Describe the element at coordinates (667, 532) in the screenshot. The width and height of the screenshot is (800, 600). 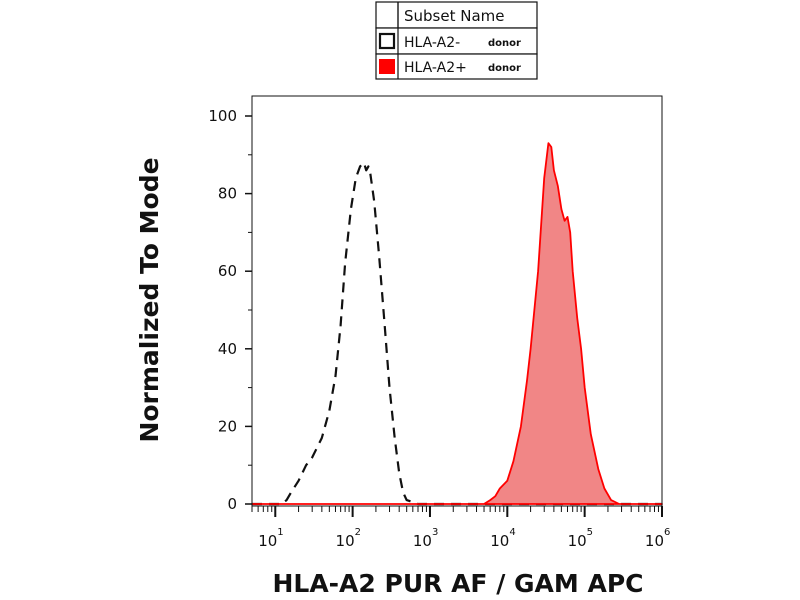
I see `x-tick-label-exponent-1e6: 6` at that location.